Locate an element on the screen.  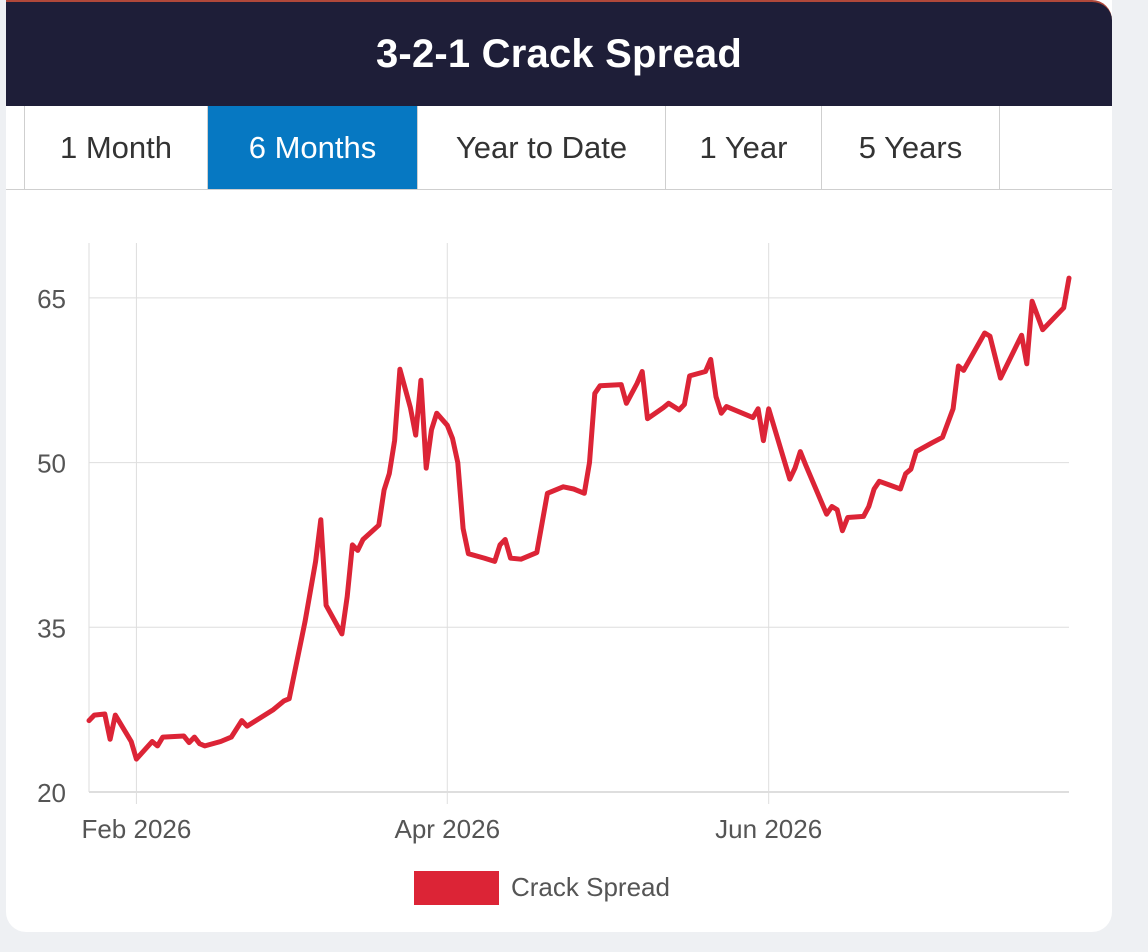
tab-year-to-date: Year to Date is located at coordinates (541, 147).